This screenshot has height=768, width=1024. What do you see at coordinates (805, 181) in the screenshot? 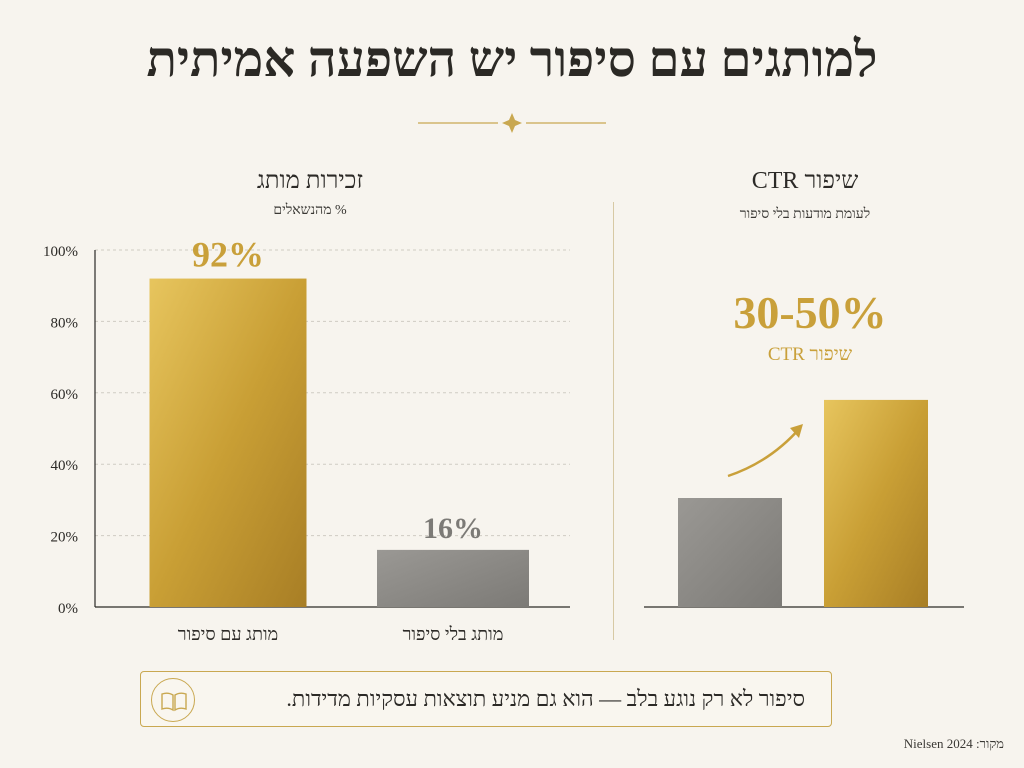
I see `right-panel-title: שיפור CTR` at bounding box center [805, 181].